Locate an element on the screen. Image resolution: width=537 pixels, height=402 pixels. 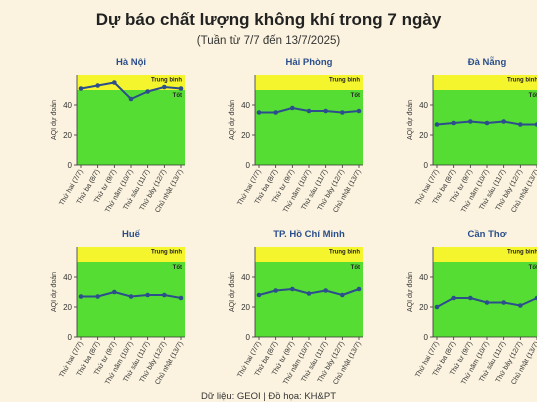
chart-1-ytick-label-1: 20 is located at coordinates (245, 135).